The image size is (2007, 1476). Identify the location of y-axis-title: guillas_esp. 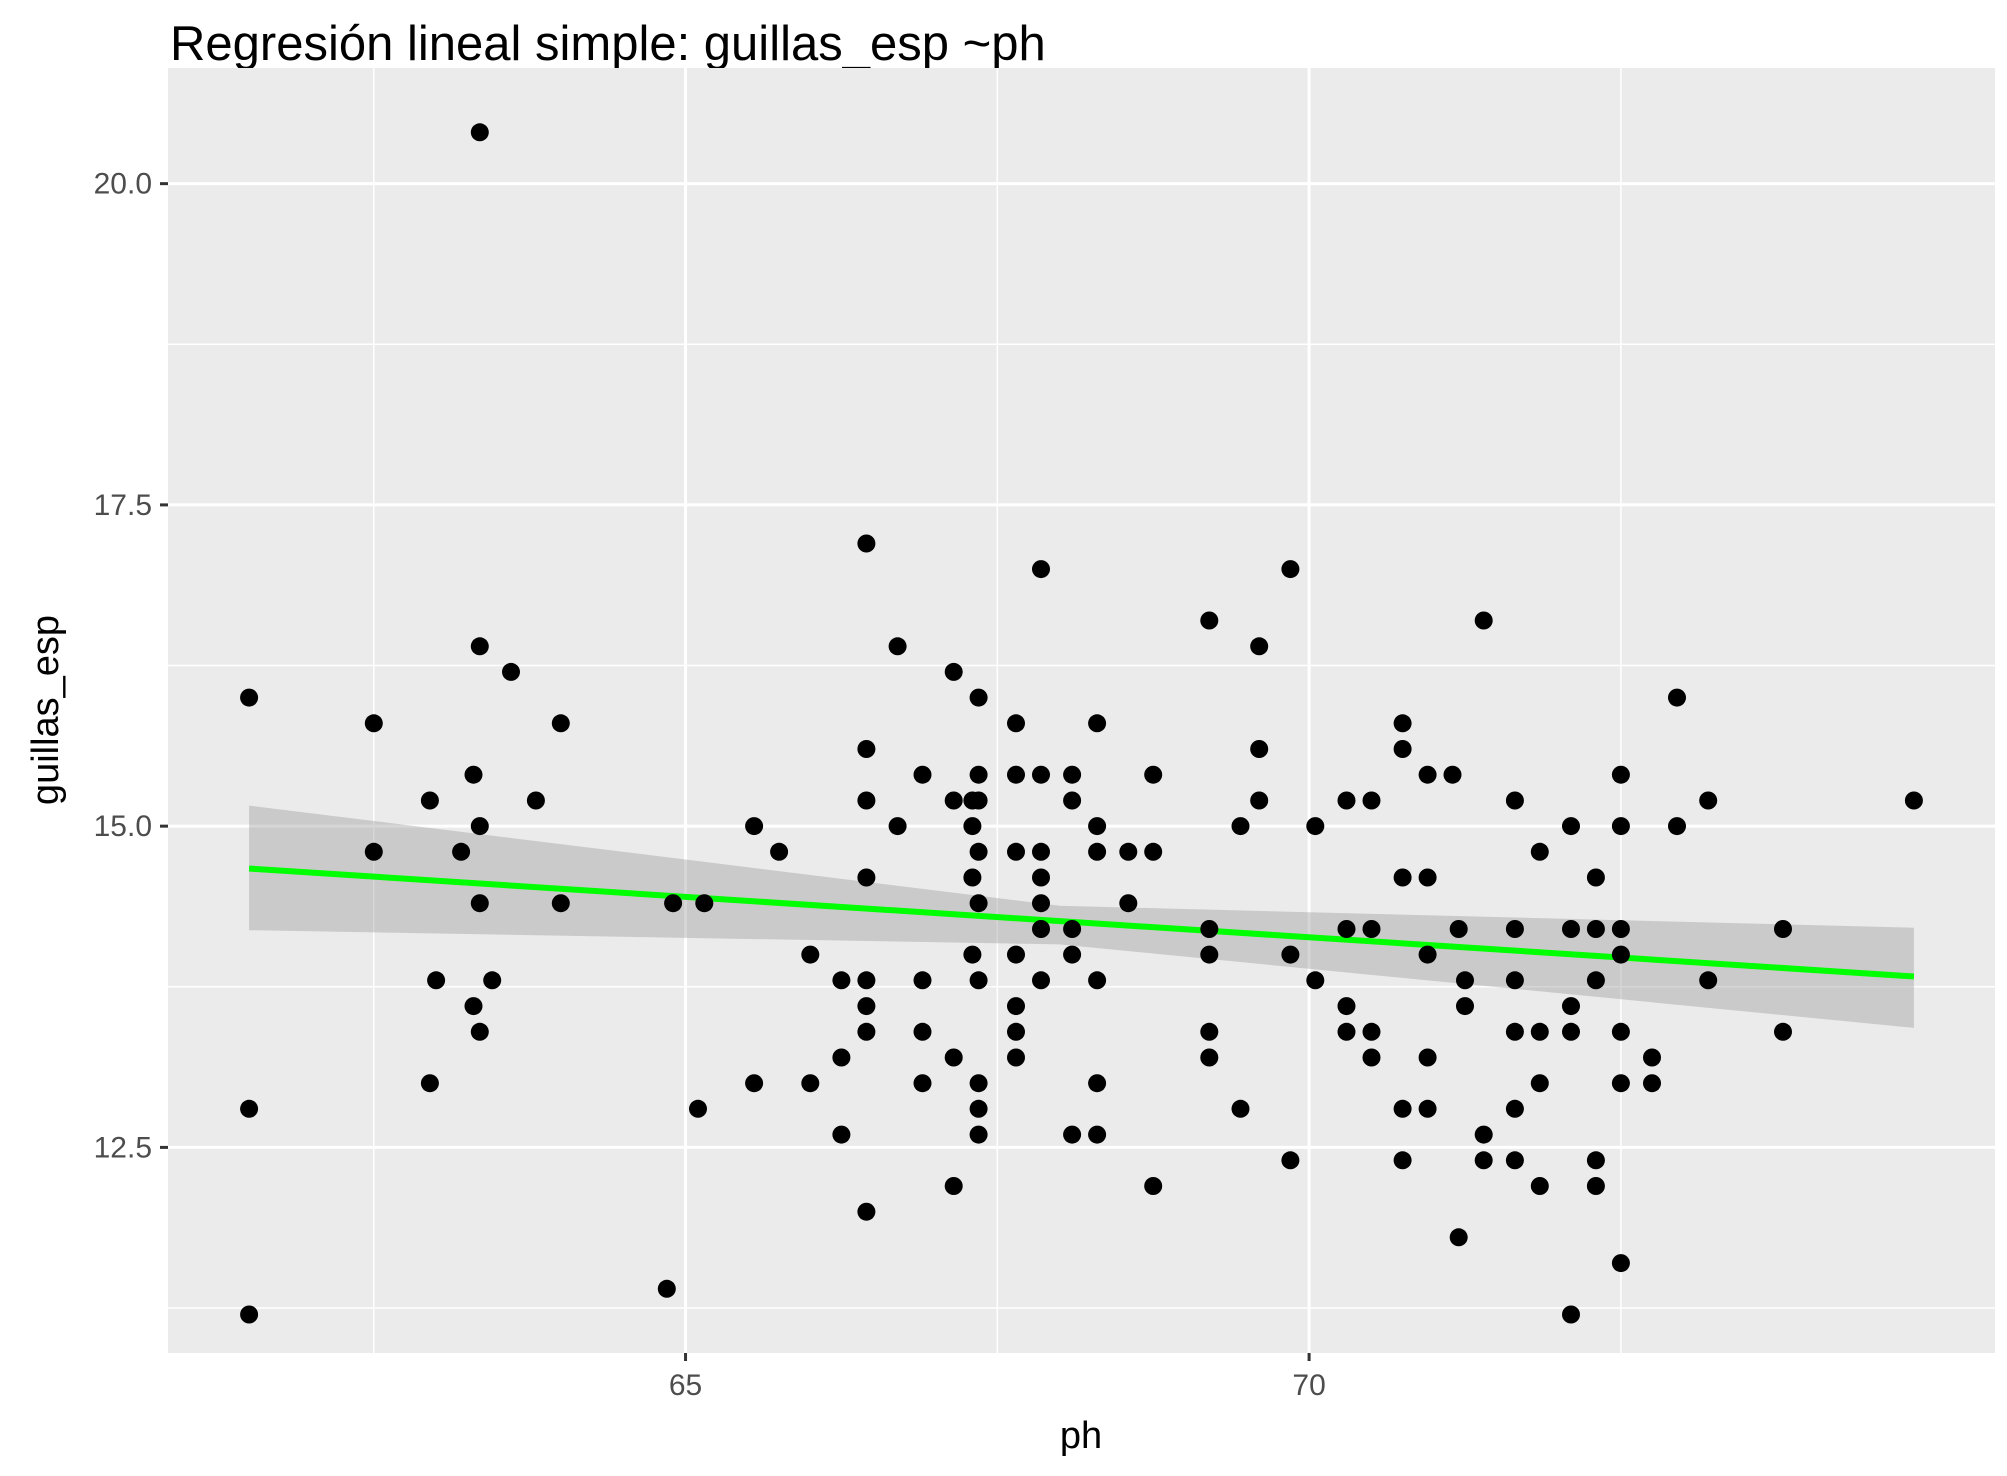
(46, 710).